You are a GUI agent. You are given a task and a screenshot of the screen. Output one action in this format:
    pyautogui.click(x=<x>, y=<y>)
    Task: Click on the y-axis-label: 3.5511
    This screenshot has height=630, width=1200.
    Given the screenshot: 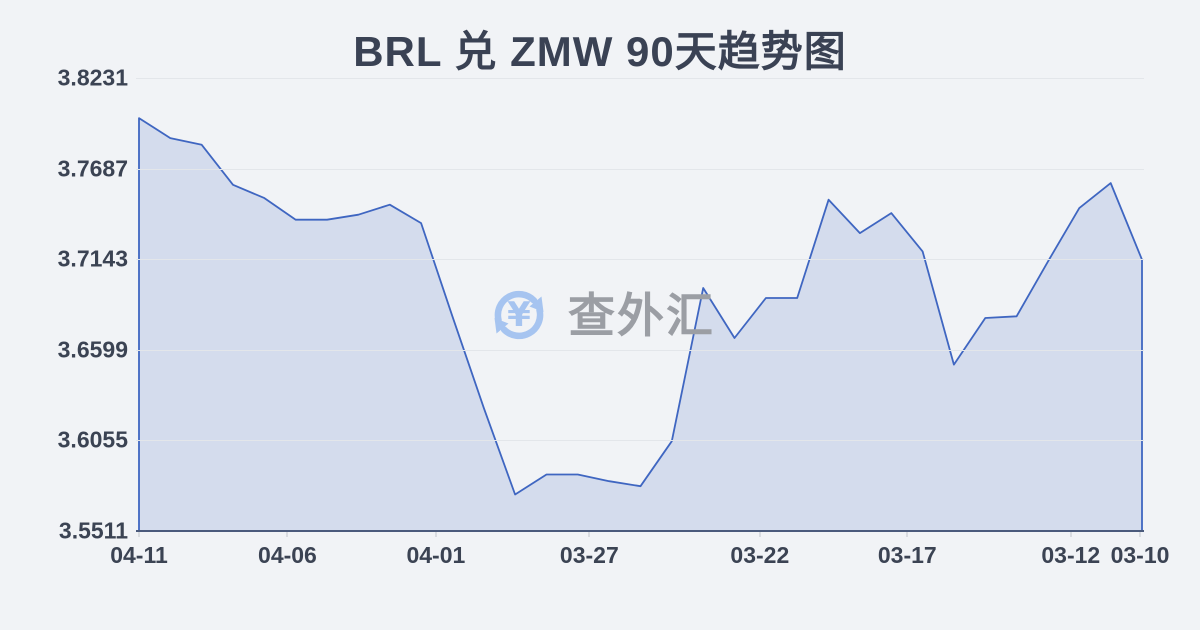 What is the action you would take?
    pyautogui.click(x=93, y=530)
    